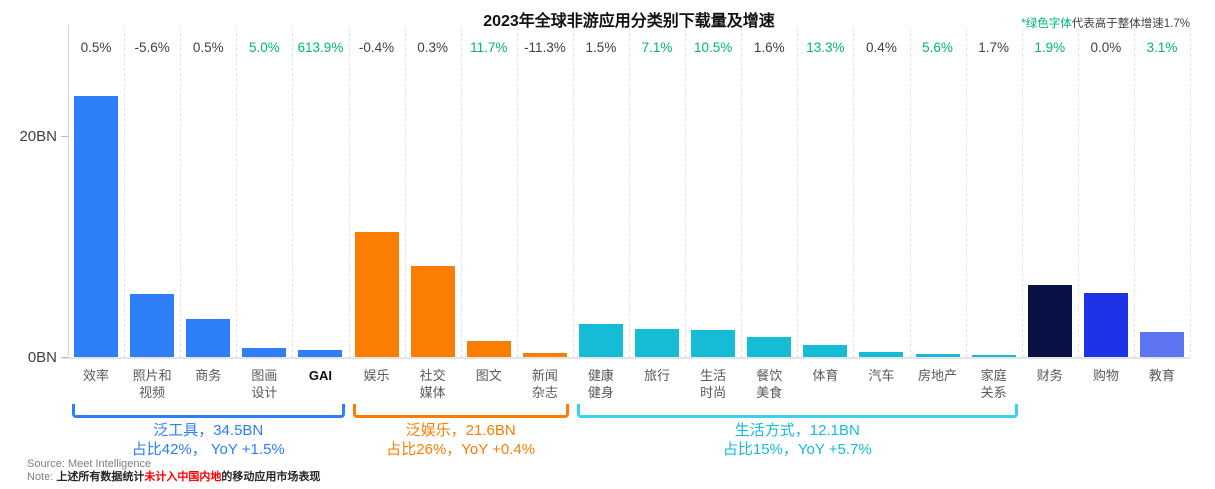 This screenshot has height=489, width=1215. What do you see at coordinates (713, 343) in the screenshot?
I see `bar-生活时尚` at bounding box center [713, 343].